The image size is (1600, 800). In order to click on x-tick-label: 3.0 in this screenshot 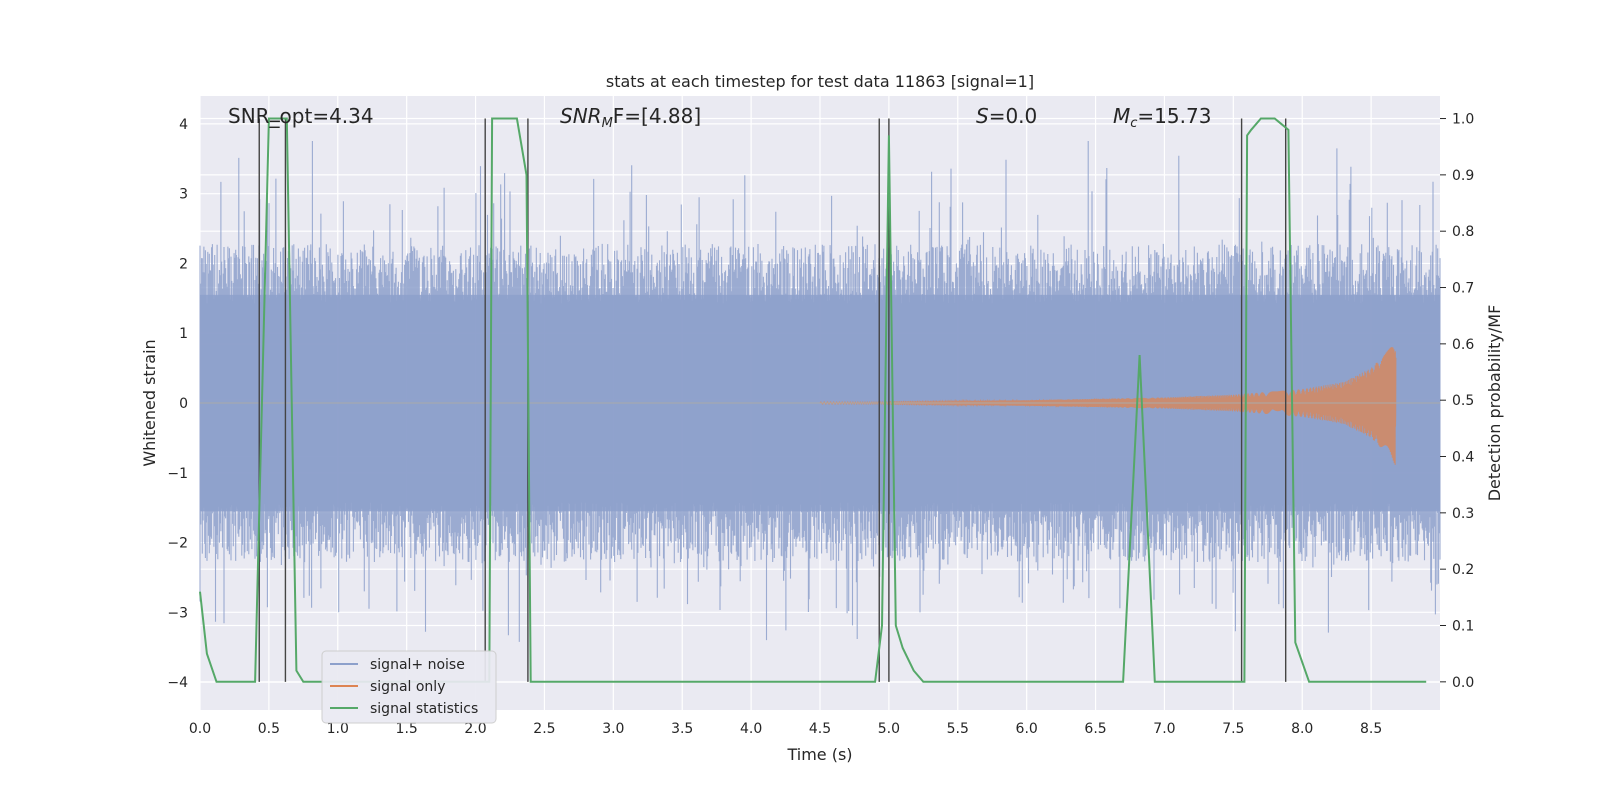, I will do `click(613, 729)`.